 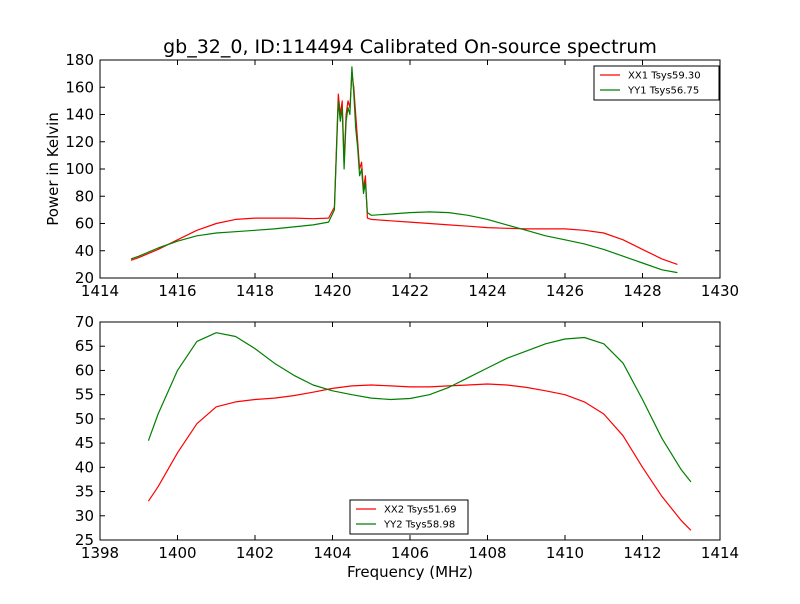 What do you see at coordinates (565, 291) in the screenshot?
I see `x-tick-label-top: 1426` at bounding box center [565, 291].